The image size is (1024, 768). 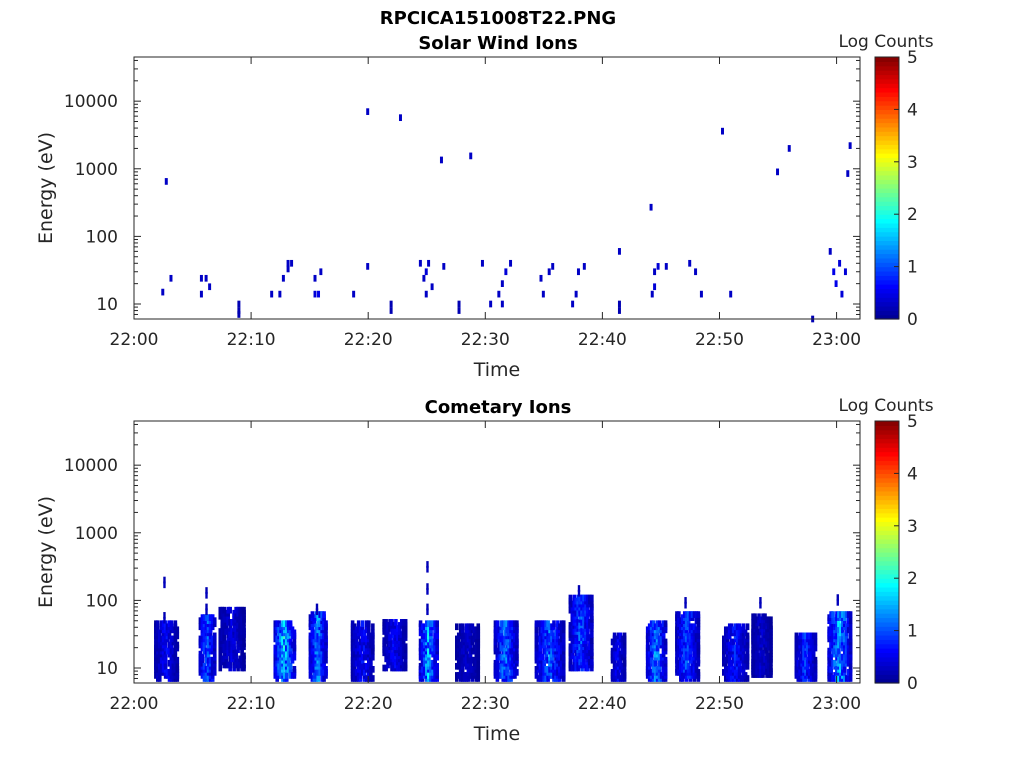 What do you see at coordinates (134, 704) in the screenshot?
I see `x-tick-label: 22:00` at bounding box center [134, 704].